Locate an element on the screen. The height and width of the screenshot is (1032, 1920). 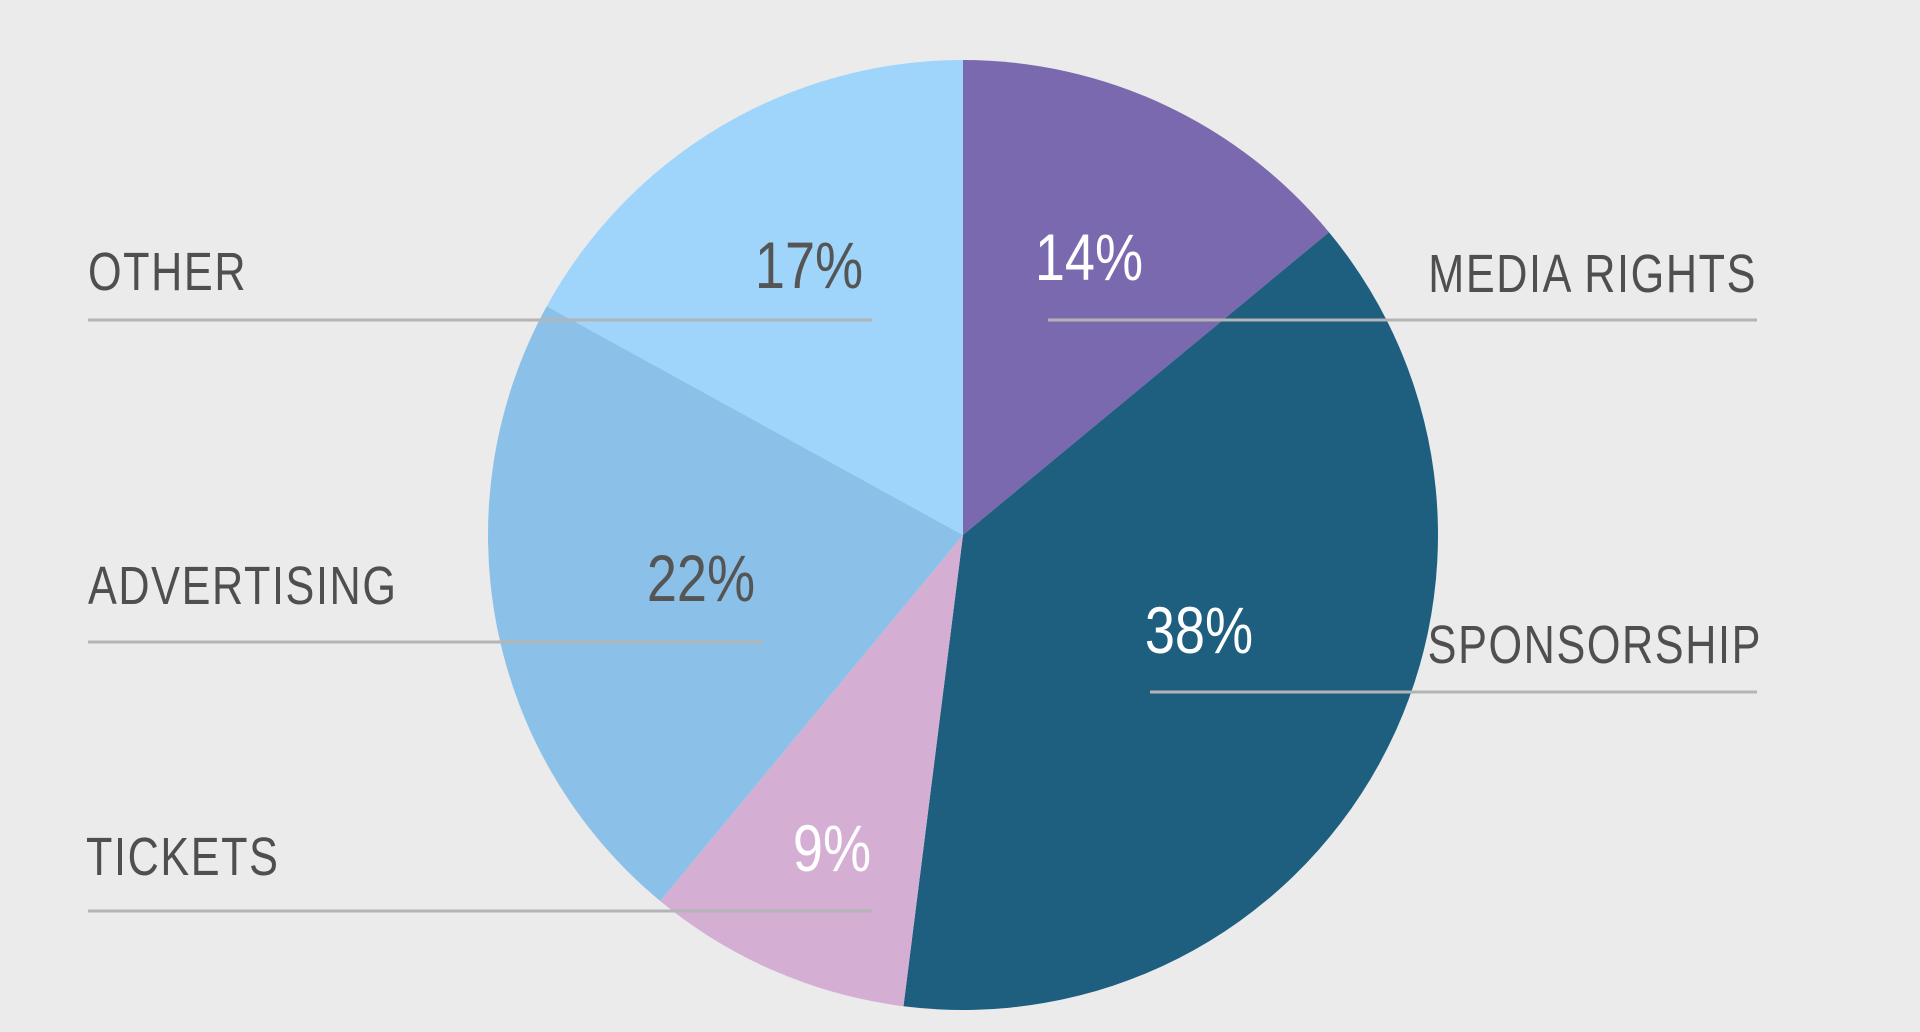
value-label-tickets: 9% is located at coordinates (832, 848).